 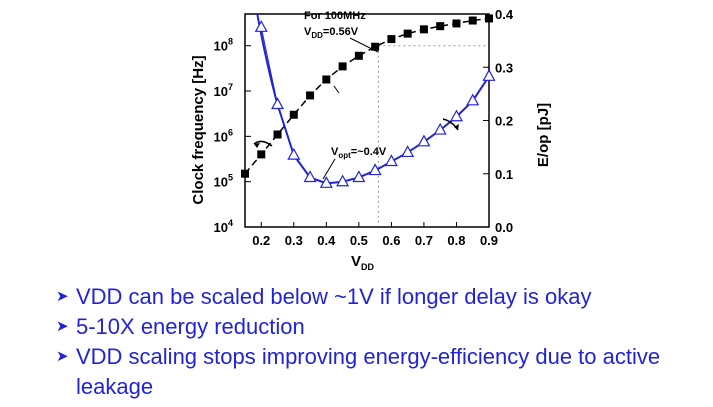 I want to click on x-tick-label: 0.5, so click(x=359, y=240).